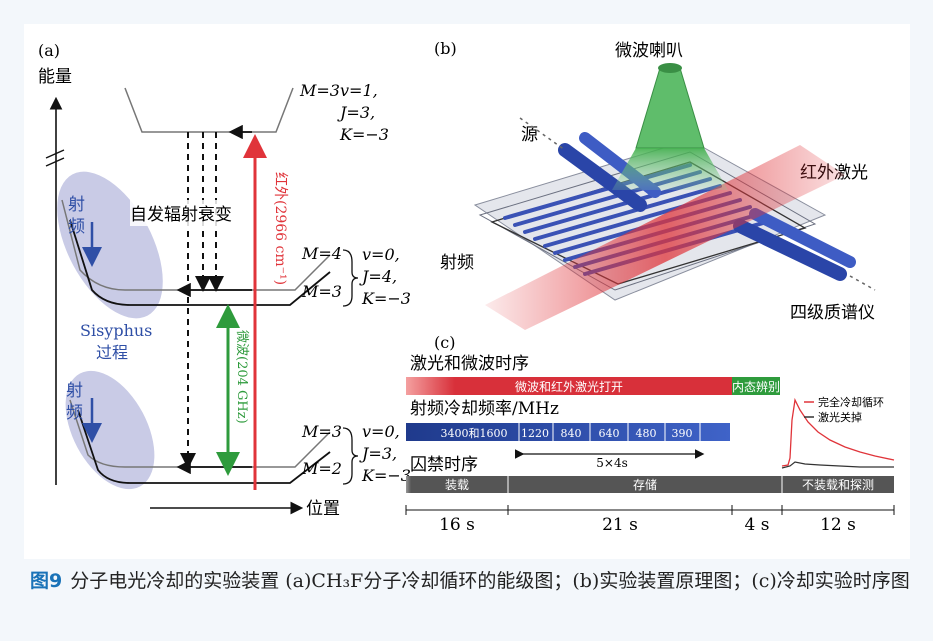  What do you see at coordinates (321, 431) in the screenshot?
I see `lower-m-top: M=3` at bounding box center [321, 431].